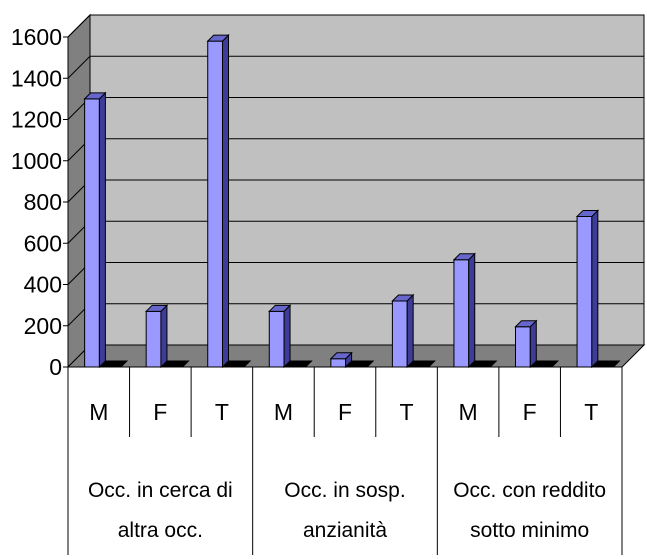 The height and width of the screenshot is (559, 647). I want to click on y-tick-label: 1200, so click(36, 120).